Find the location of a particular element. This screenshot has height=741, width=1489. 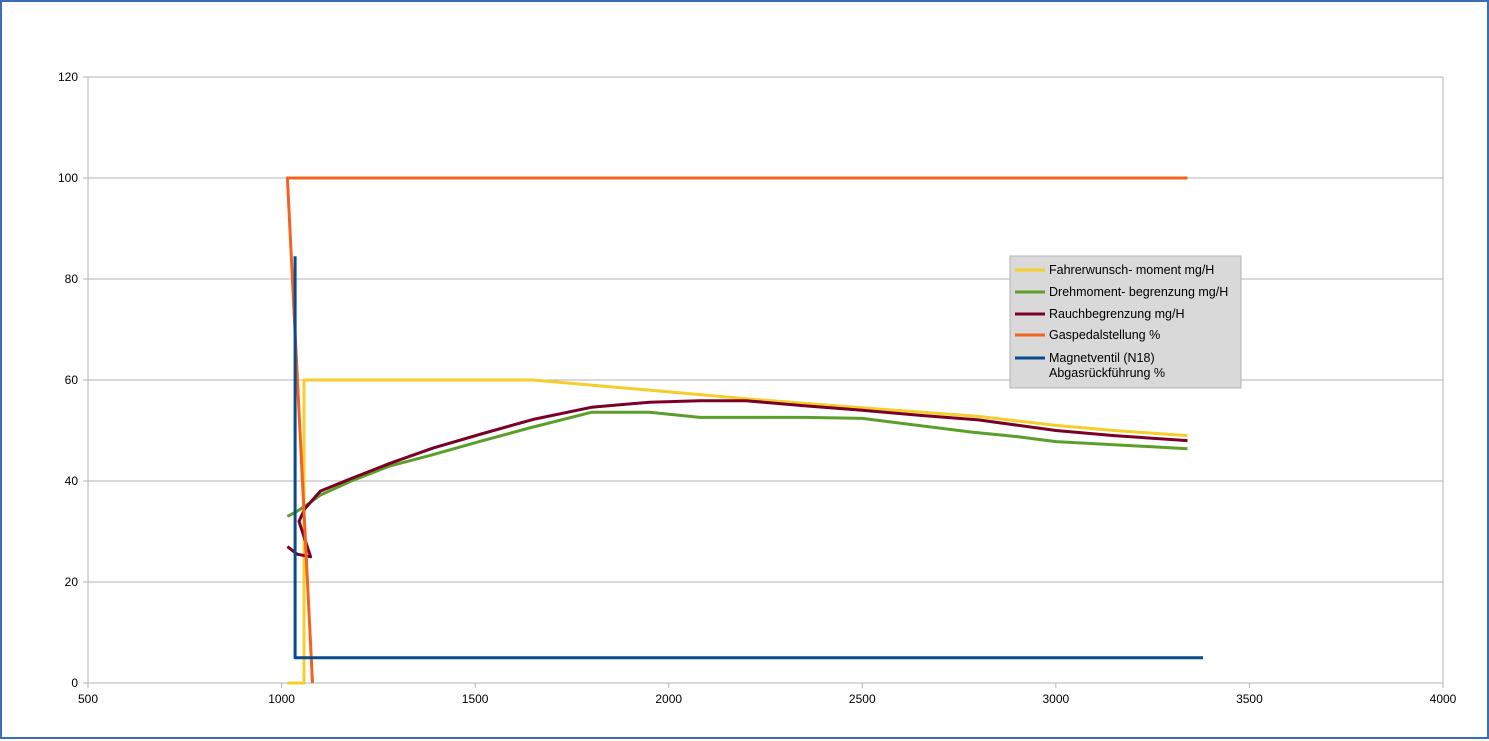

x-tick-label: 4000 is located at coordinates (1443, 699).